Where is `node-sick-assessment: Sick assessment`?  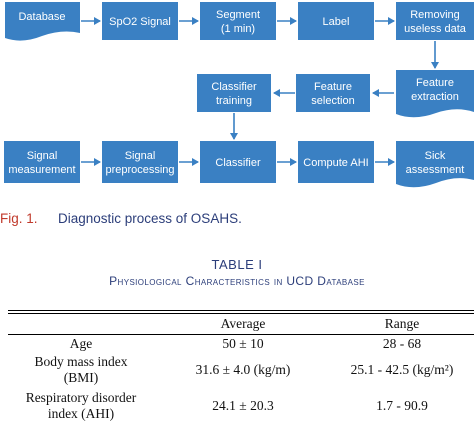
node-sick-assessment: Sick assessment is located at coordinates (435, 164).